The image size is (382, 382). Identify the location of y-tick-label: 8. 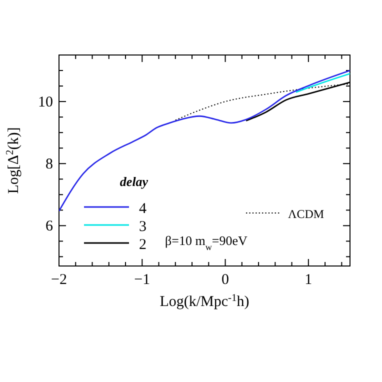
(49, 164).